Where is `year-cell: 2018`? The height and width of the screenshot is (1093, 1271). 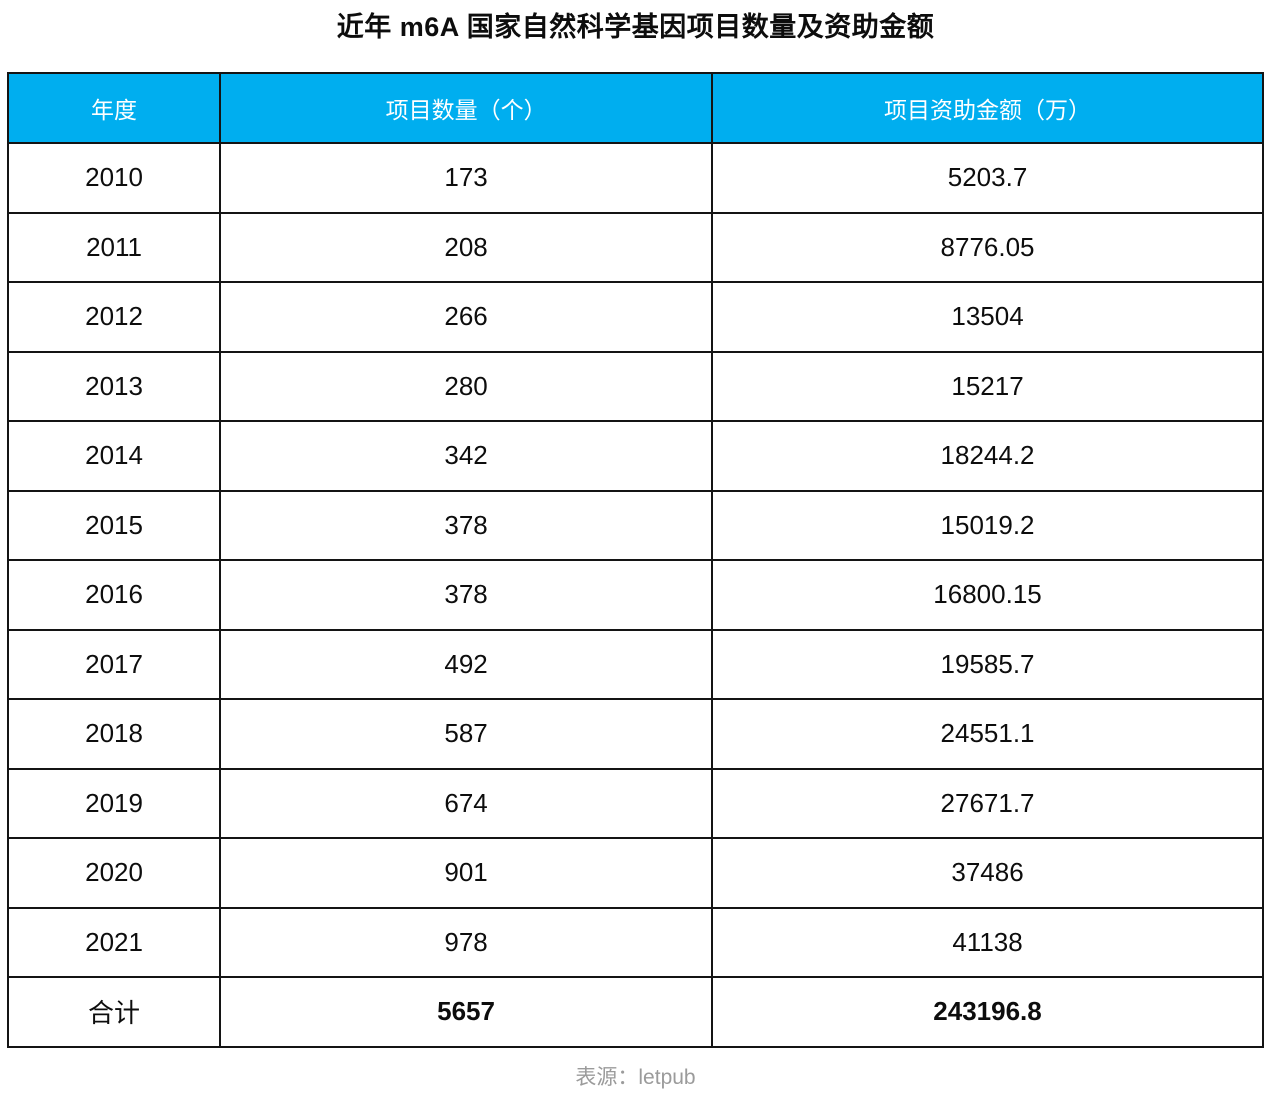 year-cell: 2018 is located at coordinates (114, 734).